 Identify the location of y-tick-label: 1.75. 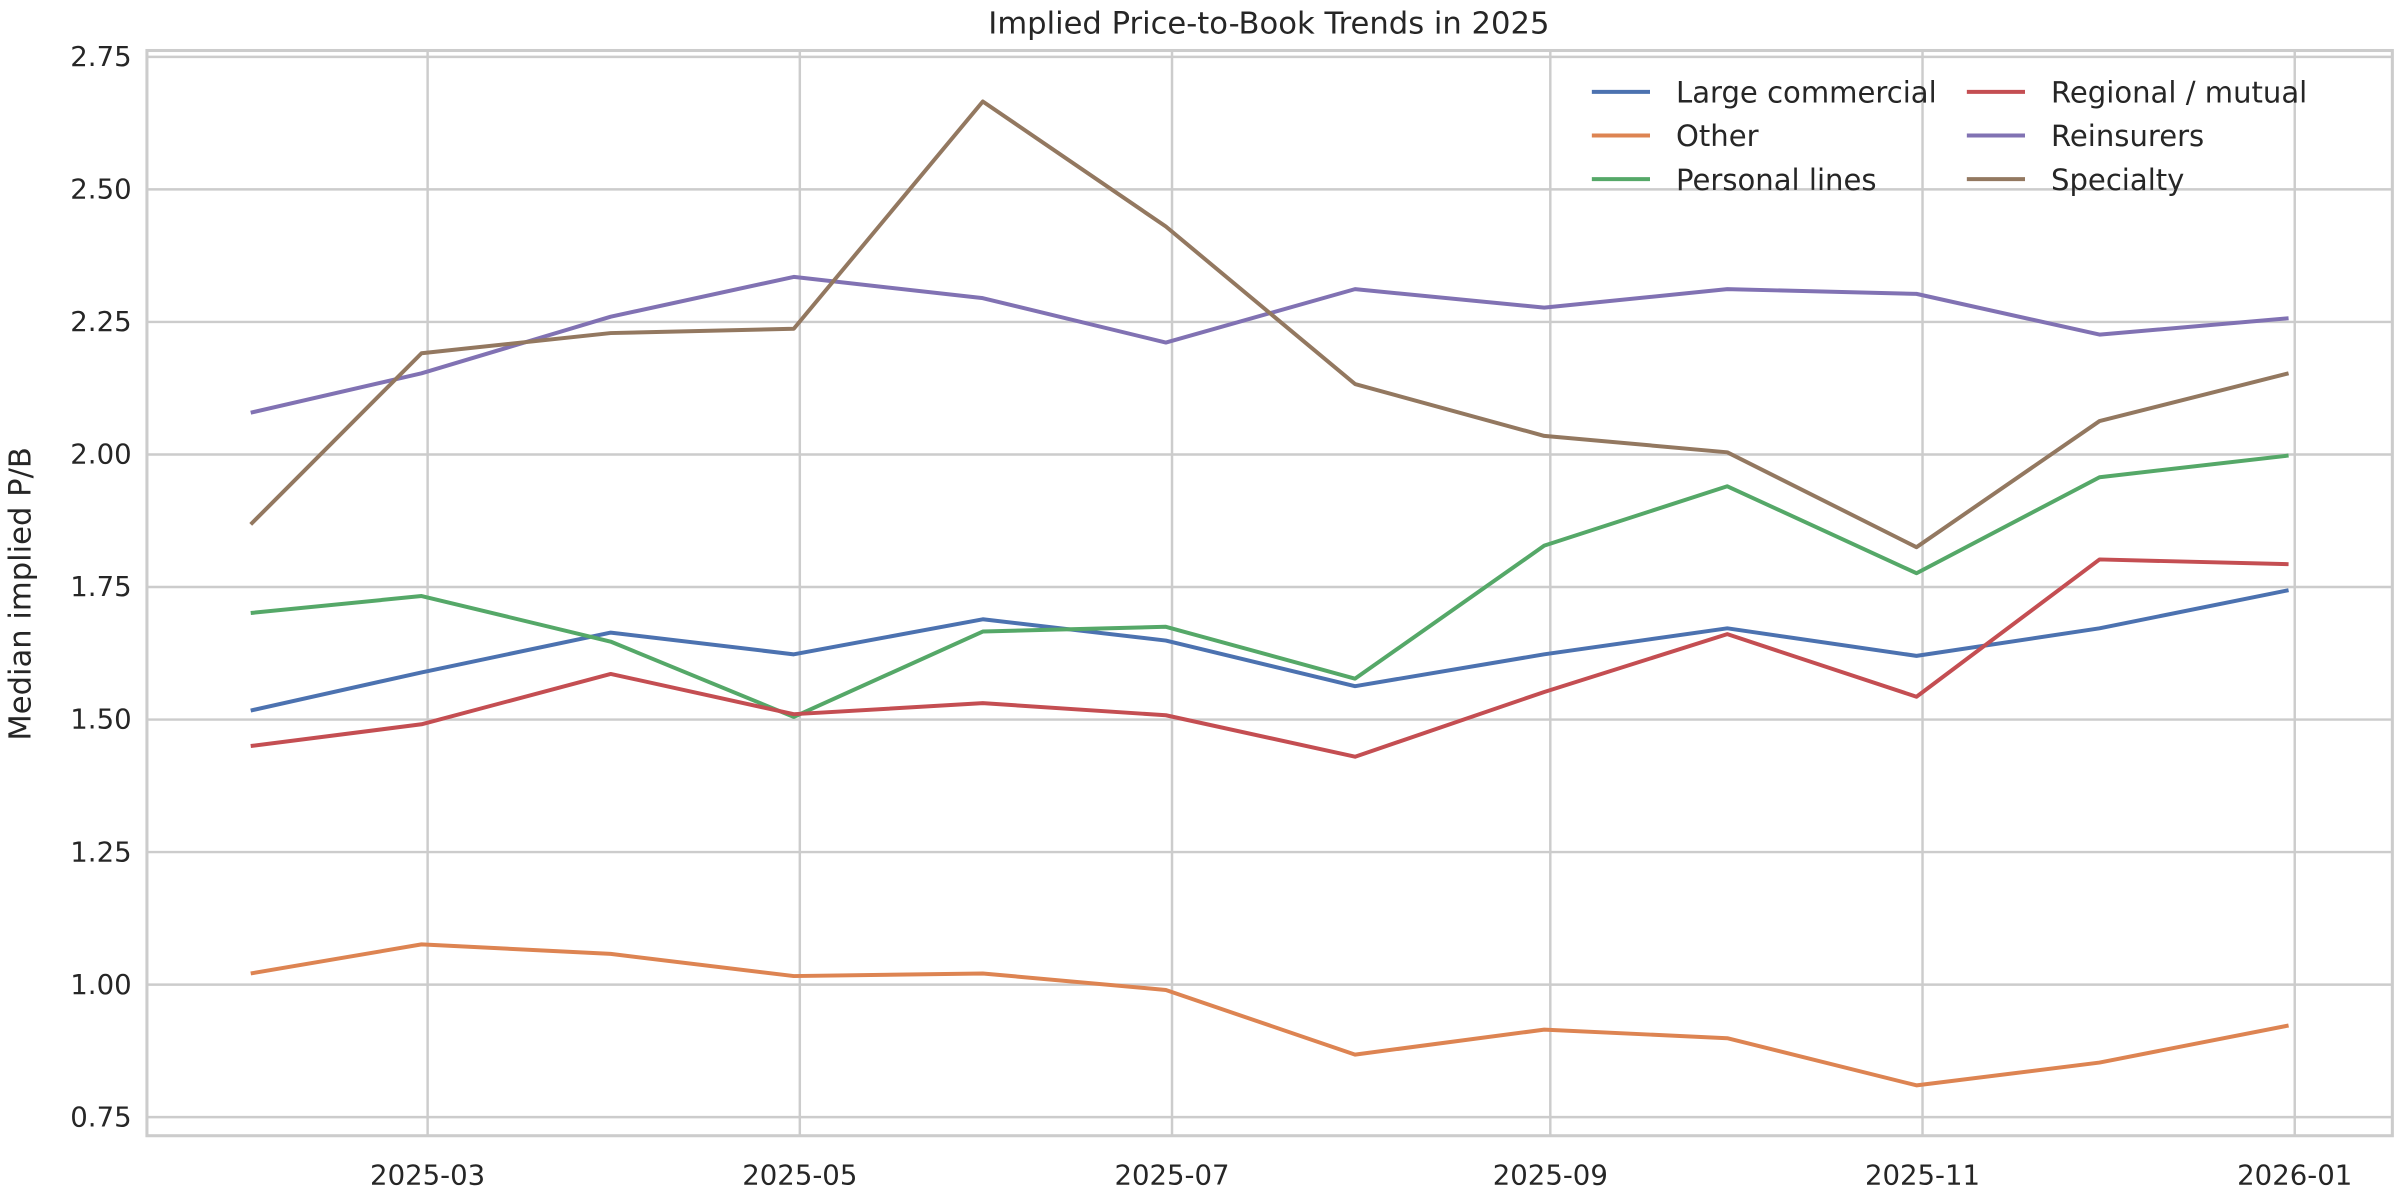
(100, 587).